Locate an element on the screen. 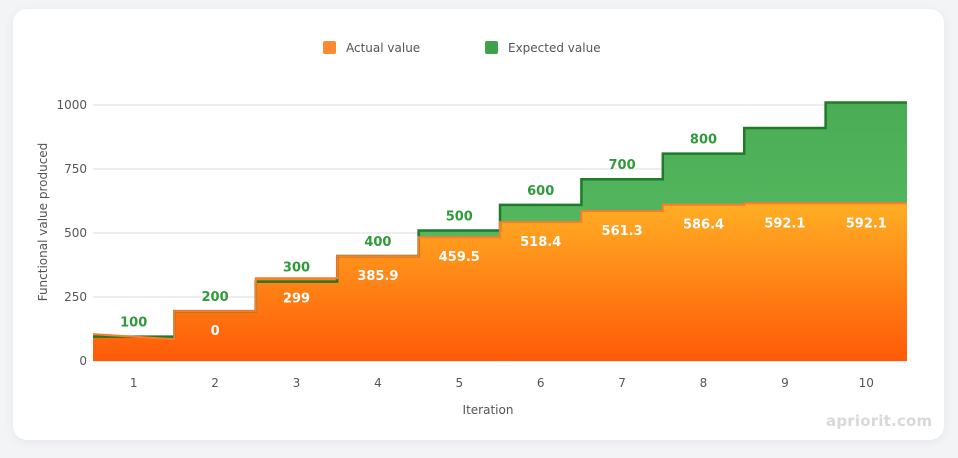 This screenshot has height=458, width=958. y-axis-label: Functional value produced is located at coordinates (43, 222).